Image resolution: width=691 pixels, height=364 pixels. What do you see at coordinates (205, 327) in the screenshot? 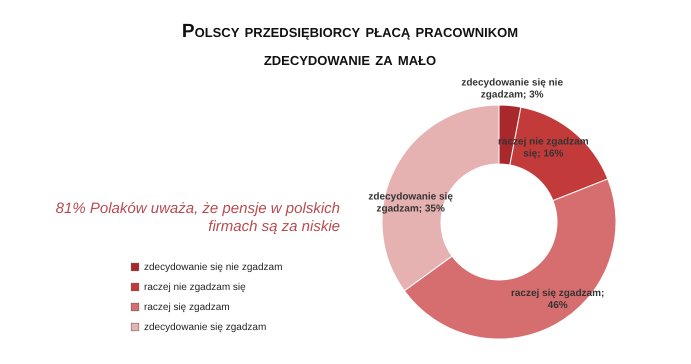
I see `legend-label: zdecydowanie się zgadzam` at bounding box center [205, 327].